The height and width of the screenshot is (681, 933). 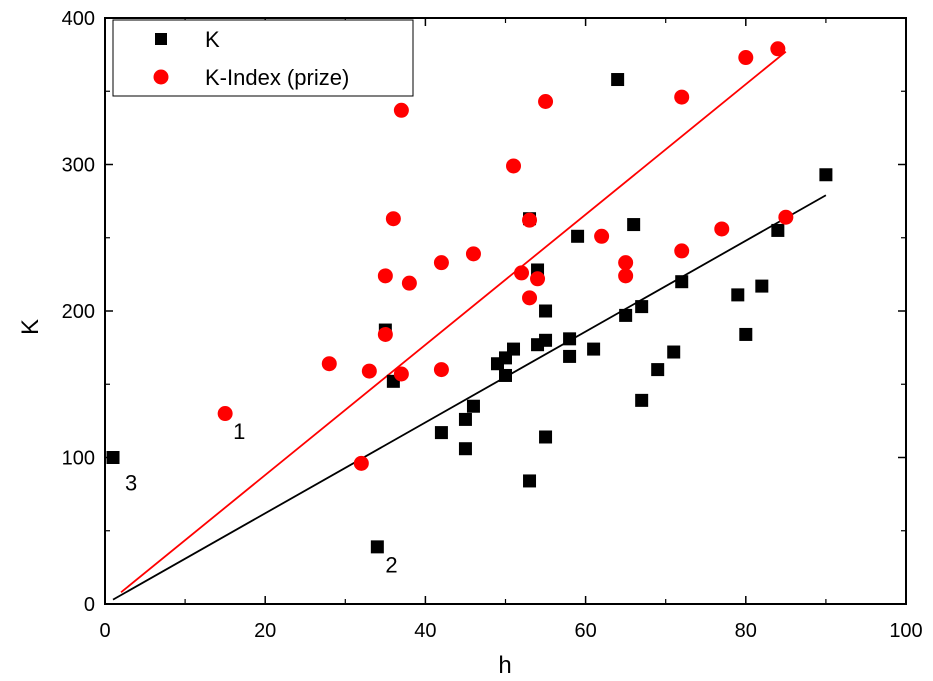 I want to click on x-tick-label: 80, so click(x=746, y=631).